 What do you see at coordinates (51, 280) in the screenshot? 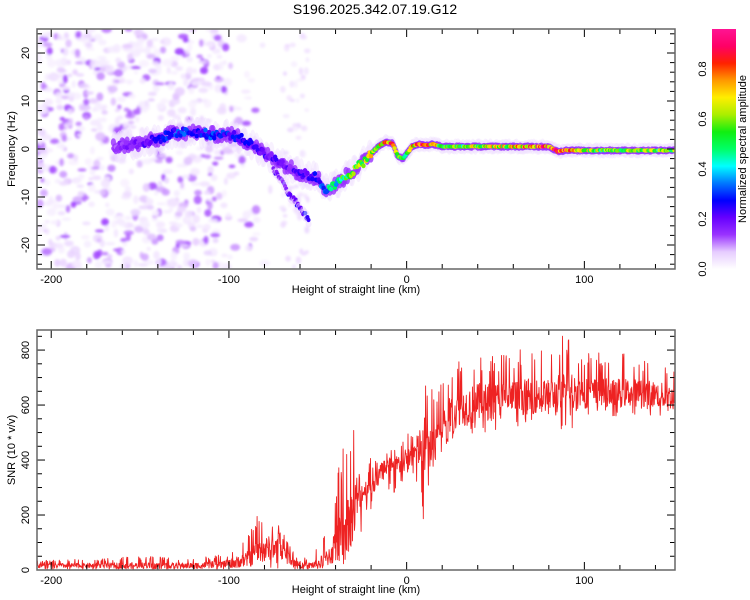
I see `x-tick-label: -200` at bounding box center [51, 280].